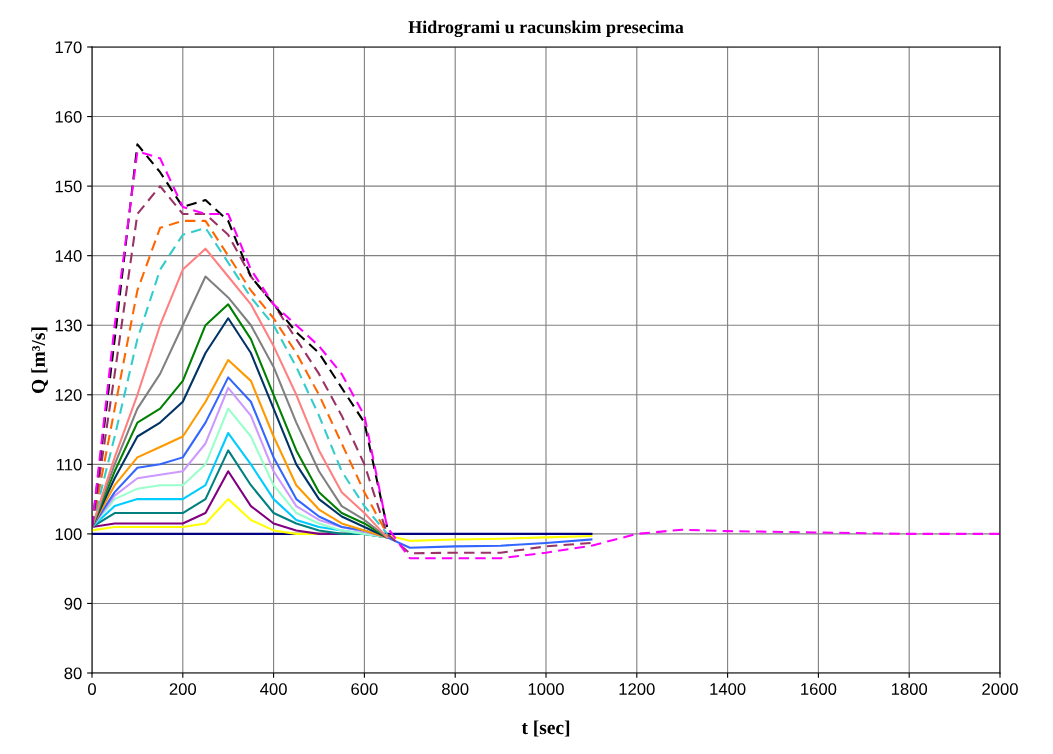 This screenshot has width=1053, height=754. What do you see at coordinates (68, 116) in the screenshot?
I see `y-tick-label: 160` at bounding box center [68, 116].